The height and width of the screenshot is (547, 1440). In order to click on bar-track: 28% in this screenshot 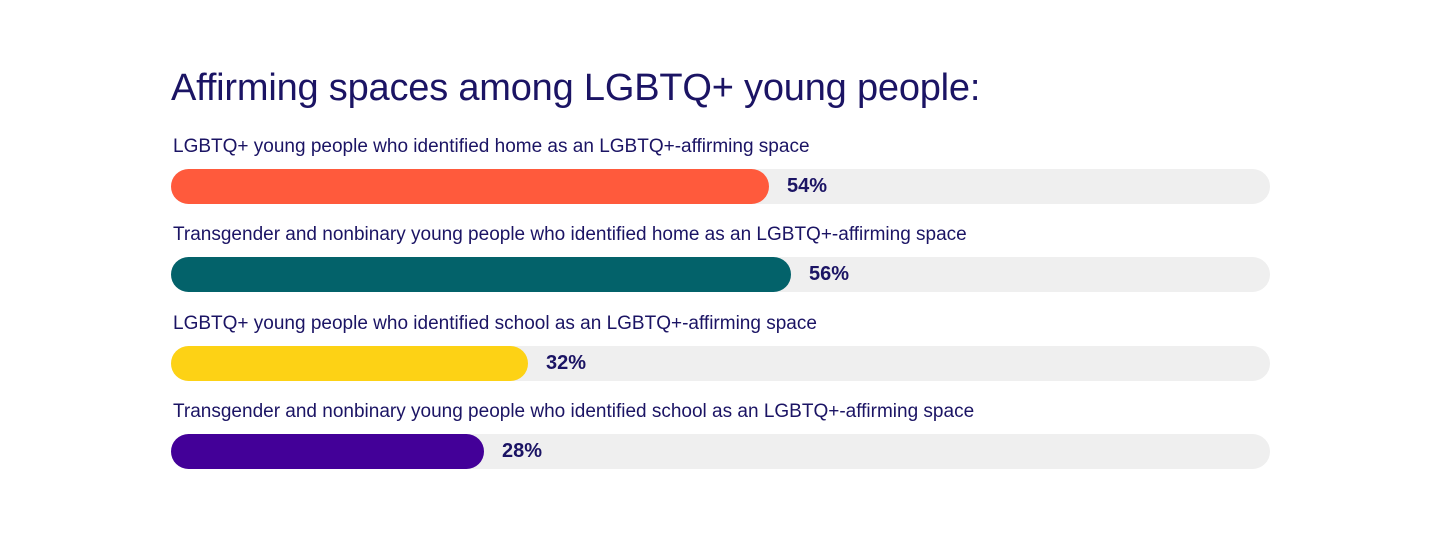, I will do `click(720, 451)`.